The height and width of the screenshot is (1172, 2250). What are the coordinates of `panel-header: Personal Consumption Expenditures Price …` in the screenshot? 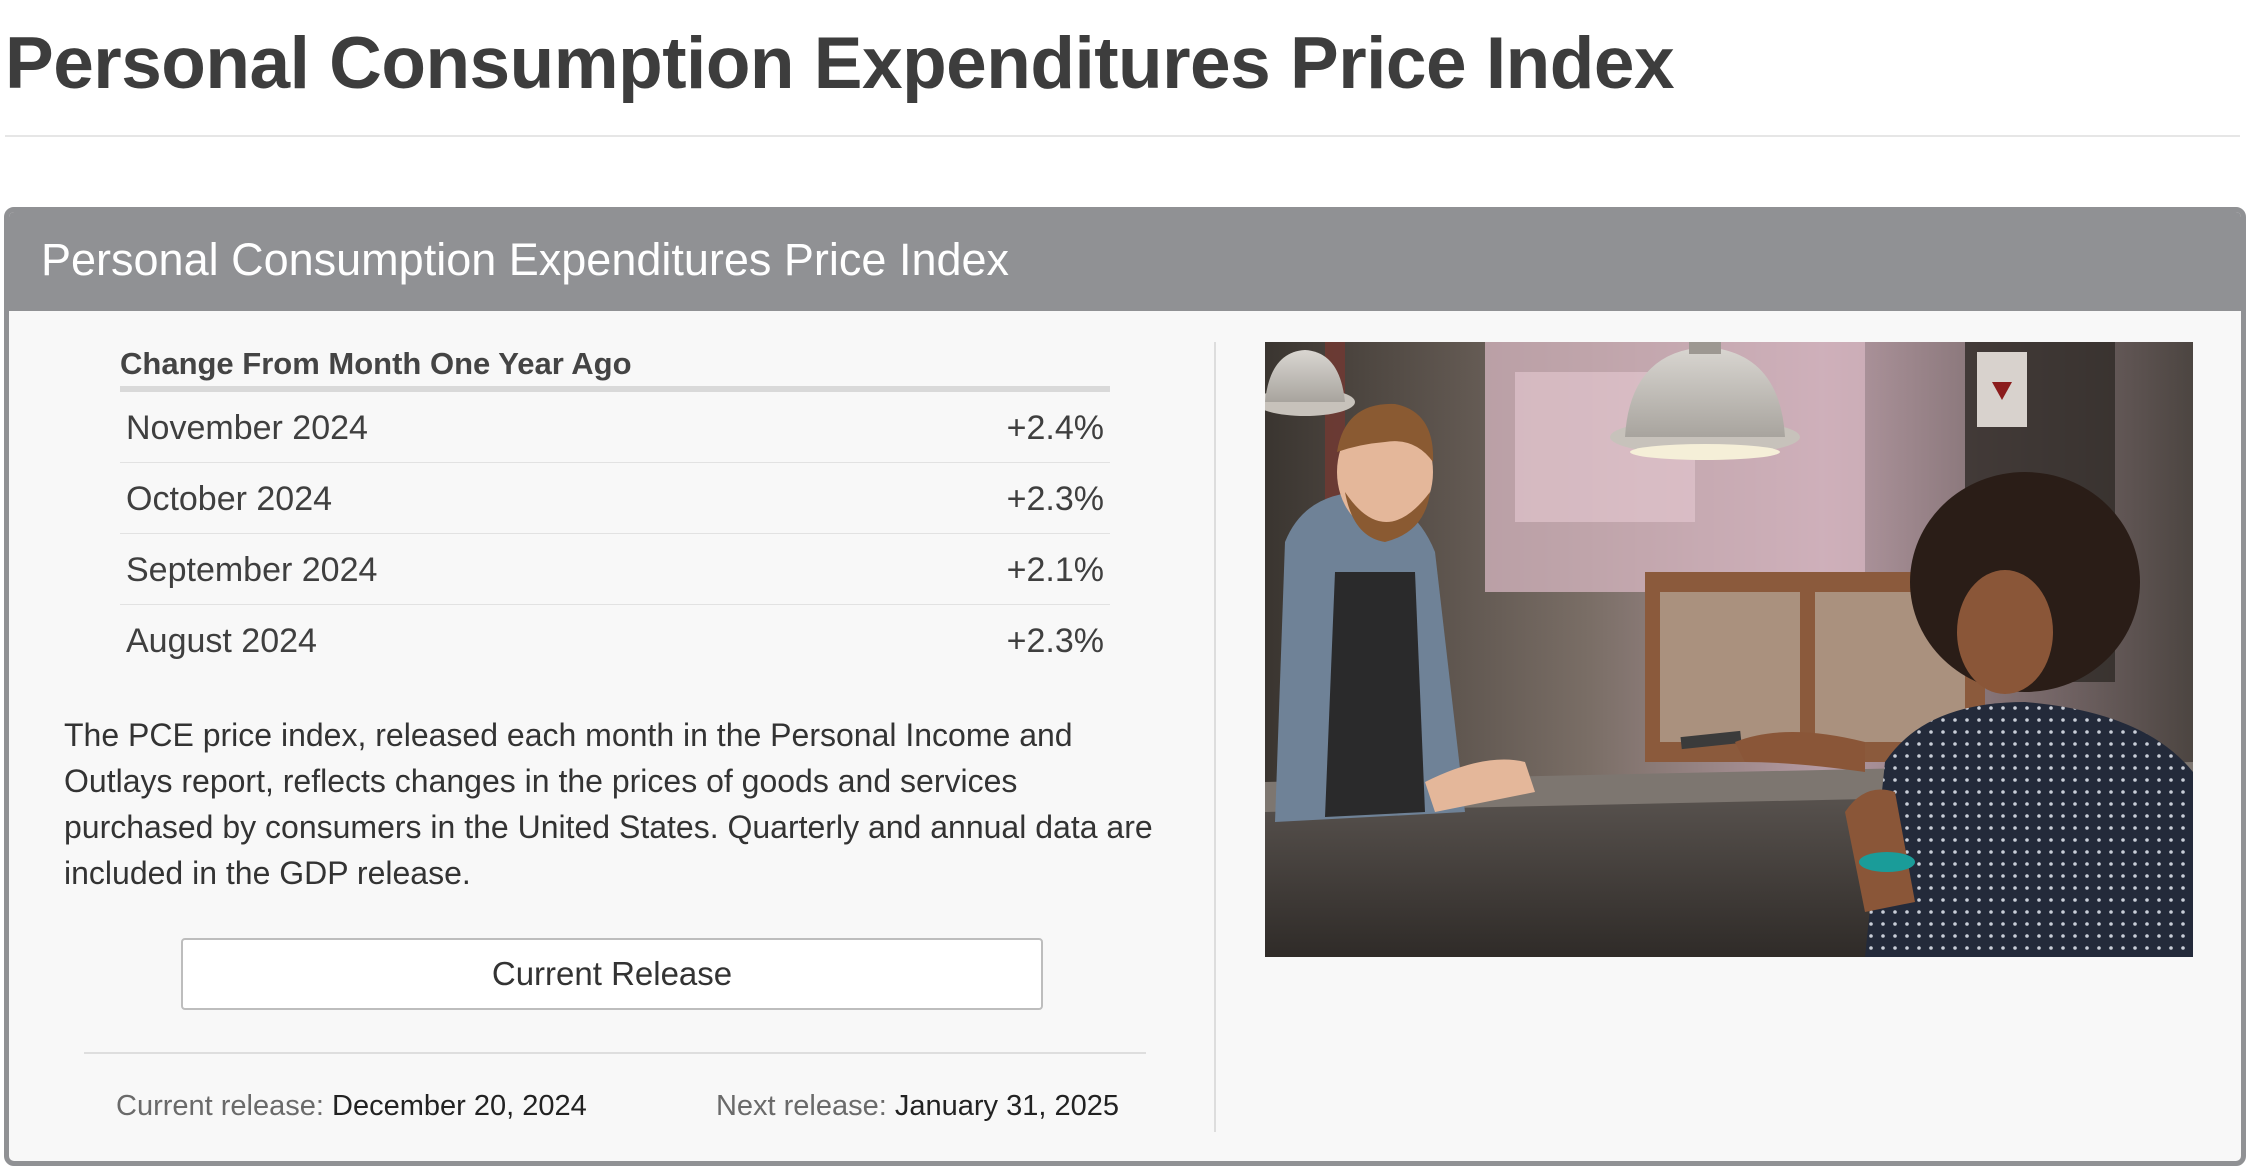 It's located at (1125, 261).